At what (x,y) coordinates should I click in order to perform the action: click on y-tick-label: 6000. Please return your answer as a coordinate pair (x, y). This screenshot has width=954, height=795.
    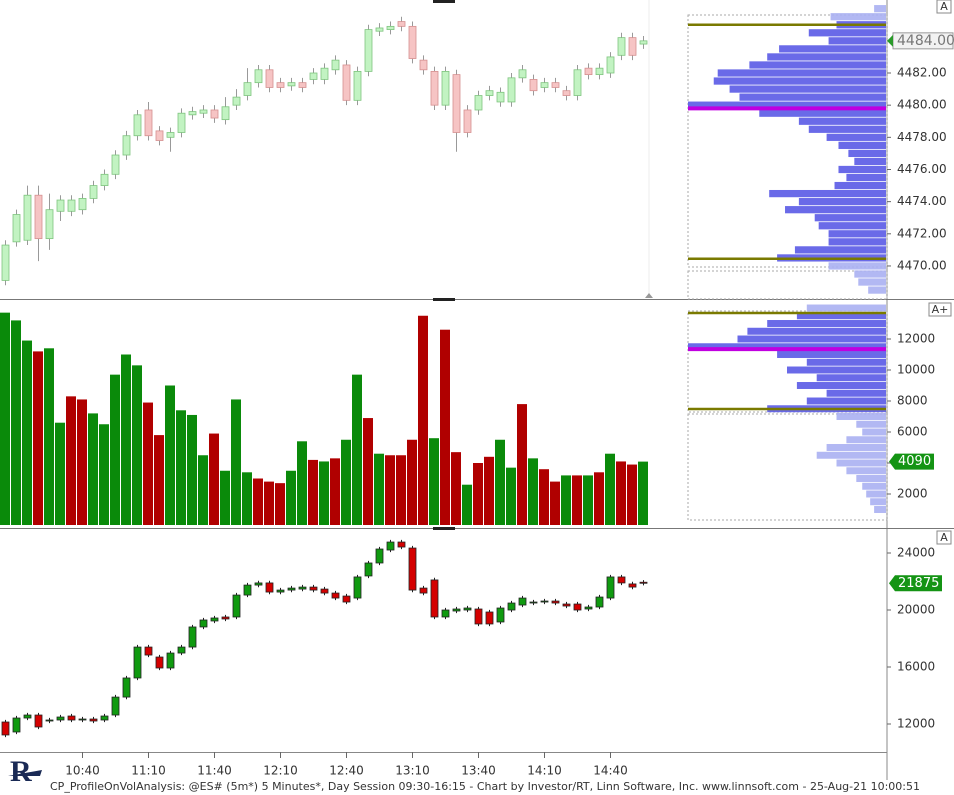
    Looking at the image, I should click on (912, 431).